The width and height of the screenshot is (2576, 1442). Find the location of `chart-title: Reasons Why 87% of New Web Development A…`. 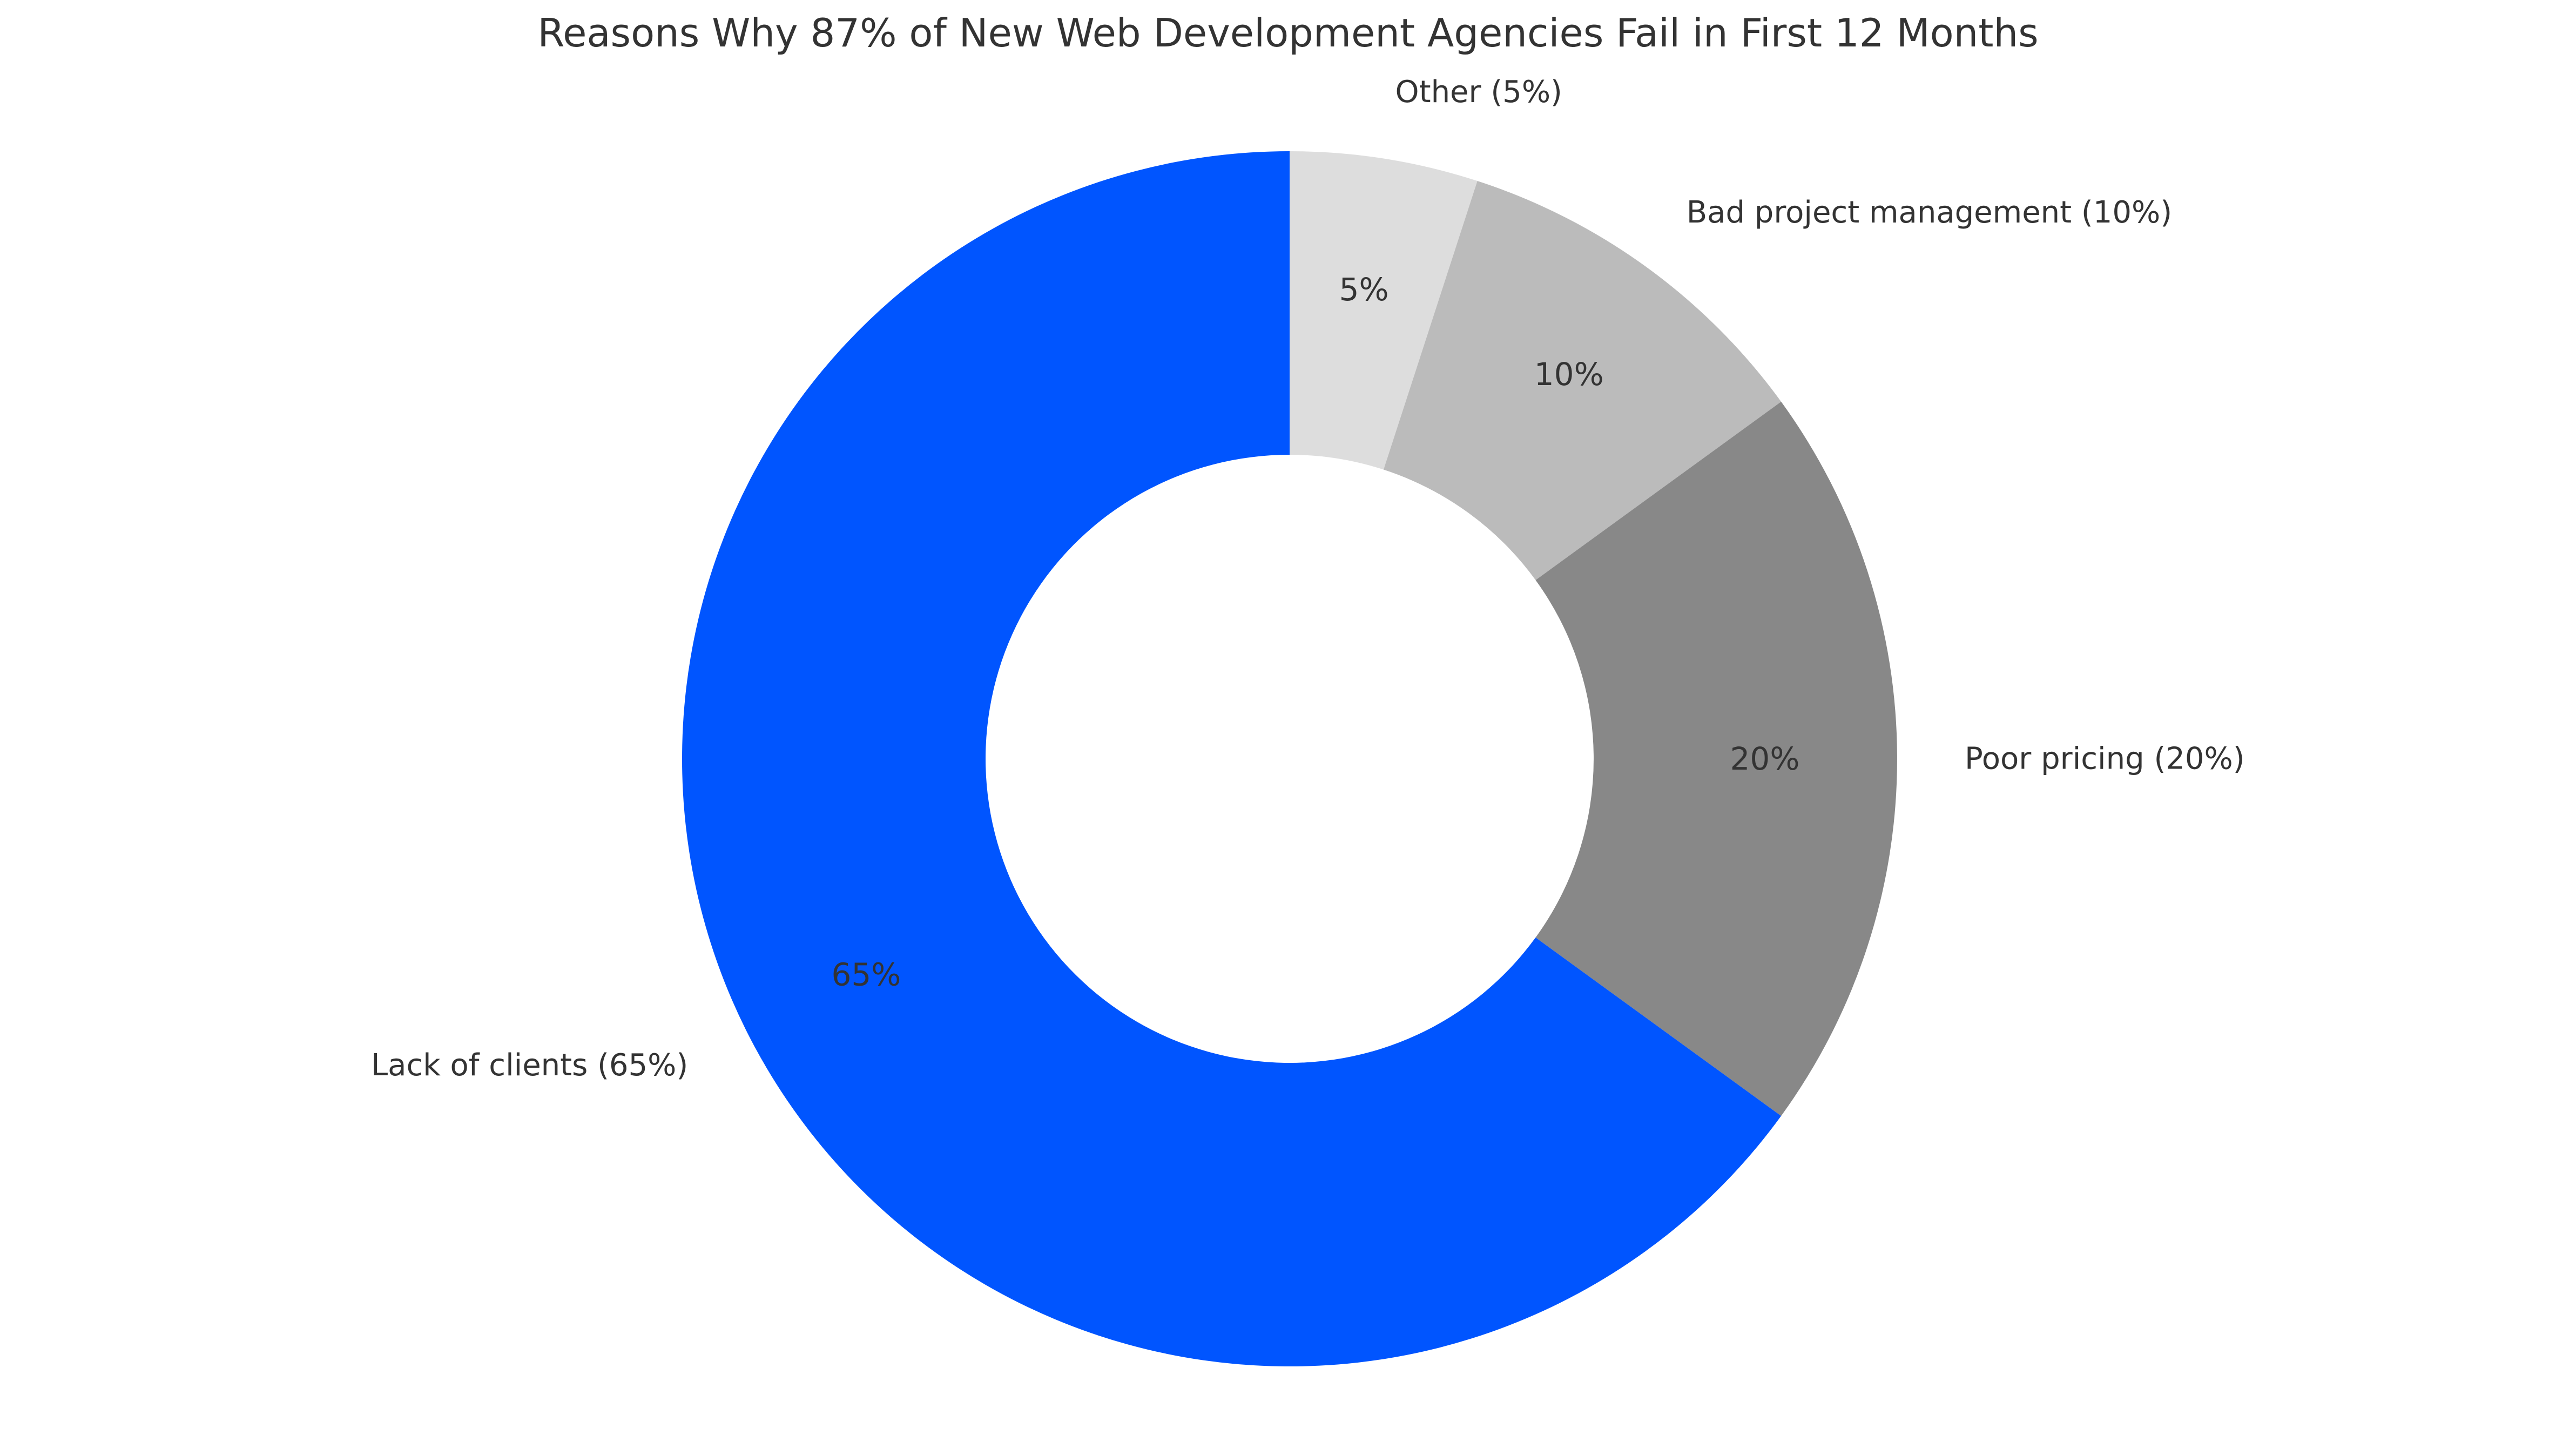

chart-title: Reasons Why 87% of New Web Development A… is located at coordinates (1287, 33).